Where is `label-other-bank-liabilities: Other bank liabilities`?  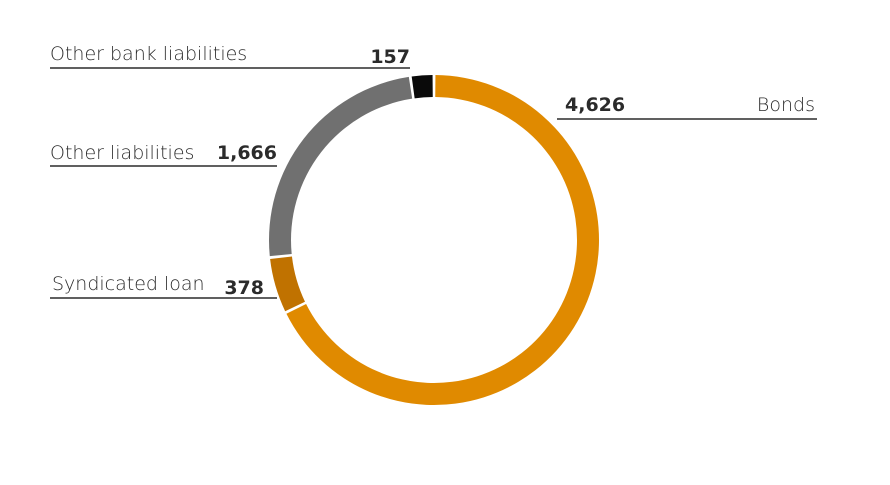 label-other-bank-liabilities: Other bank liabilities is located at coordinates (148, 54).